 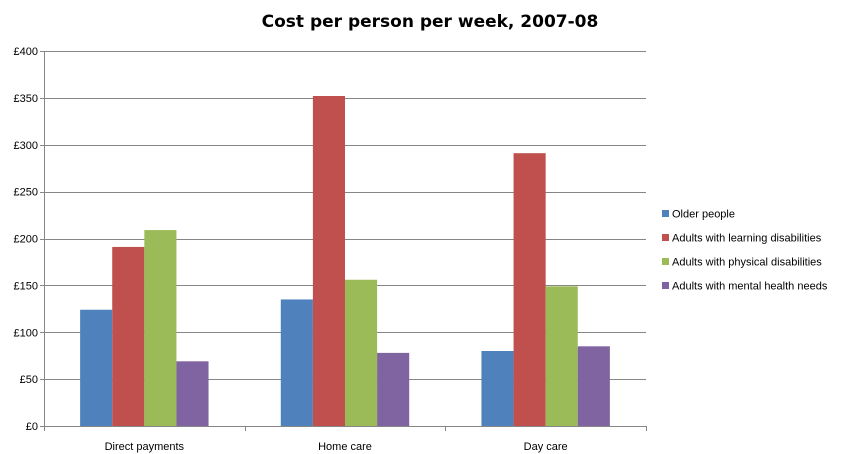 I want to click on x-tick-label: Direct payments, so click(x=145, y=447).